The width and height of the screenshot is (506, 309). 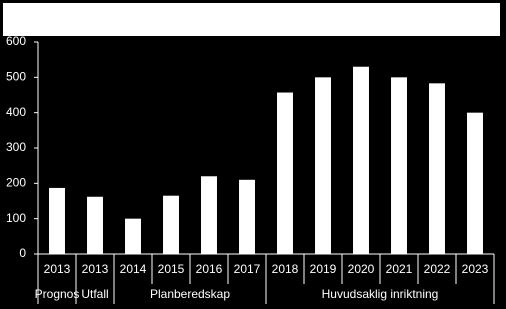 I want to click on title-box, so click(x=251, y=19).